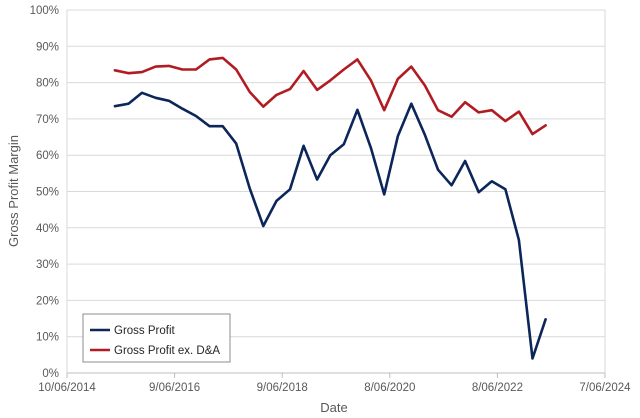 The image size is (640, 418). I want to click on y-tick-label: 40%, so click(47, 229).